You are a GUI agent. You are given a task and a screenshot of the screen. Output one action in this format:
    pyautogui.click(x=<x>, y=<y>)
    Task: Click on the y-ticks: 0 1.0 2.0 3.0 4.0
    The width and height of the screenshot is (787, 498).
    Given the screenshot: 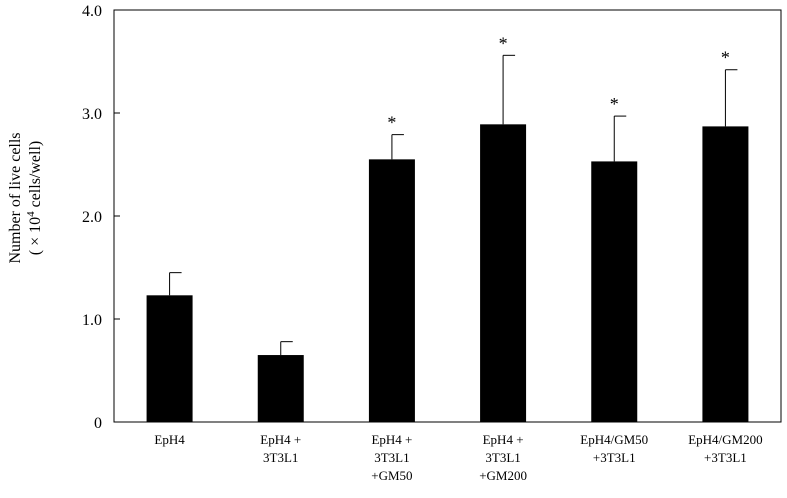 What is the action you would take?
    pyautogui.click(x=101, y=217)
    